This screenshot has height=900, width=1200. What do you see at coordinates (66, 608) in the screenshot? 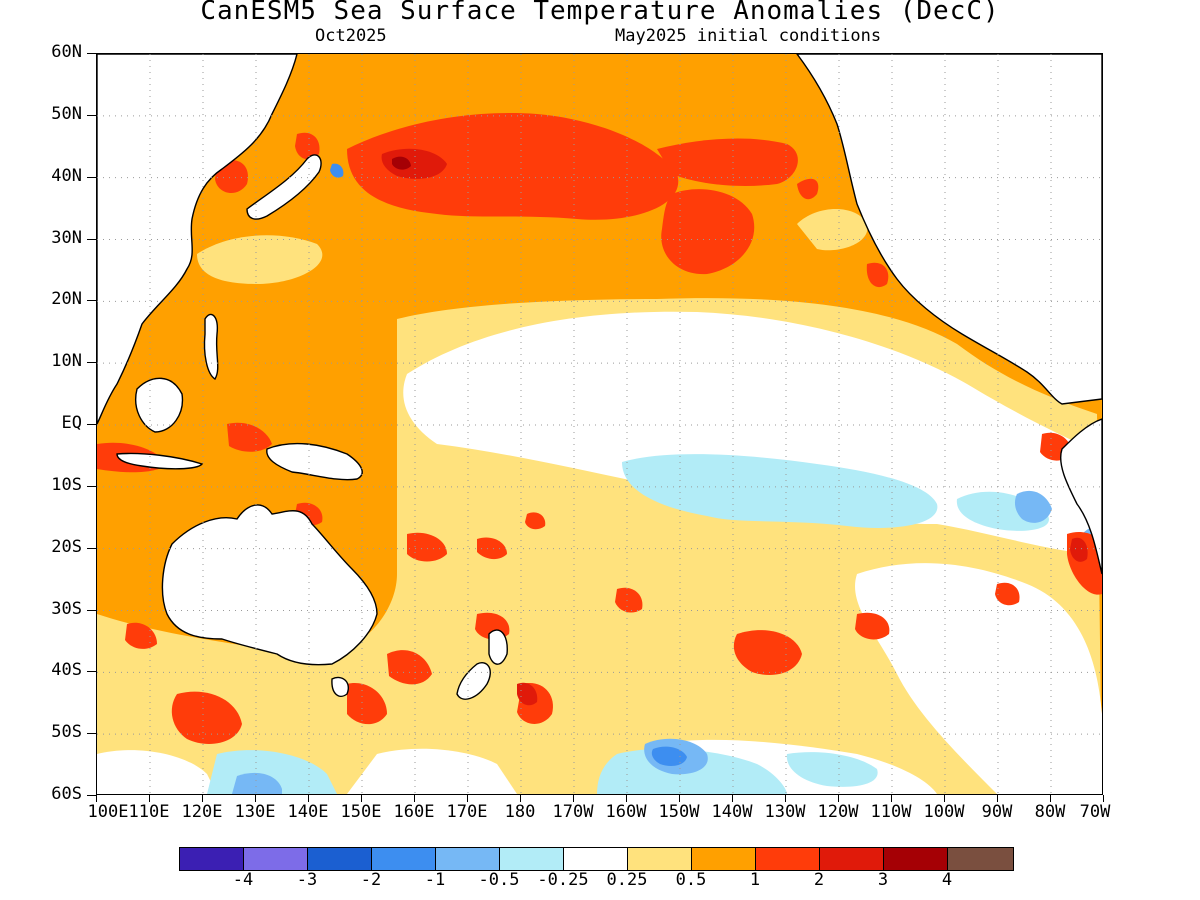
I see `lat-tick-label: 30S` at bounding box center [66, 608].